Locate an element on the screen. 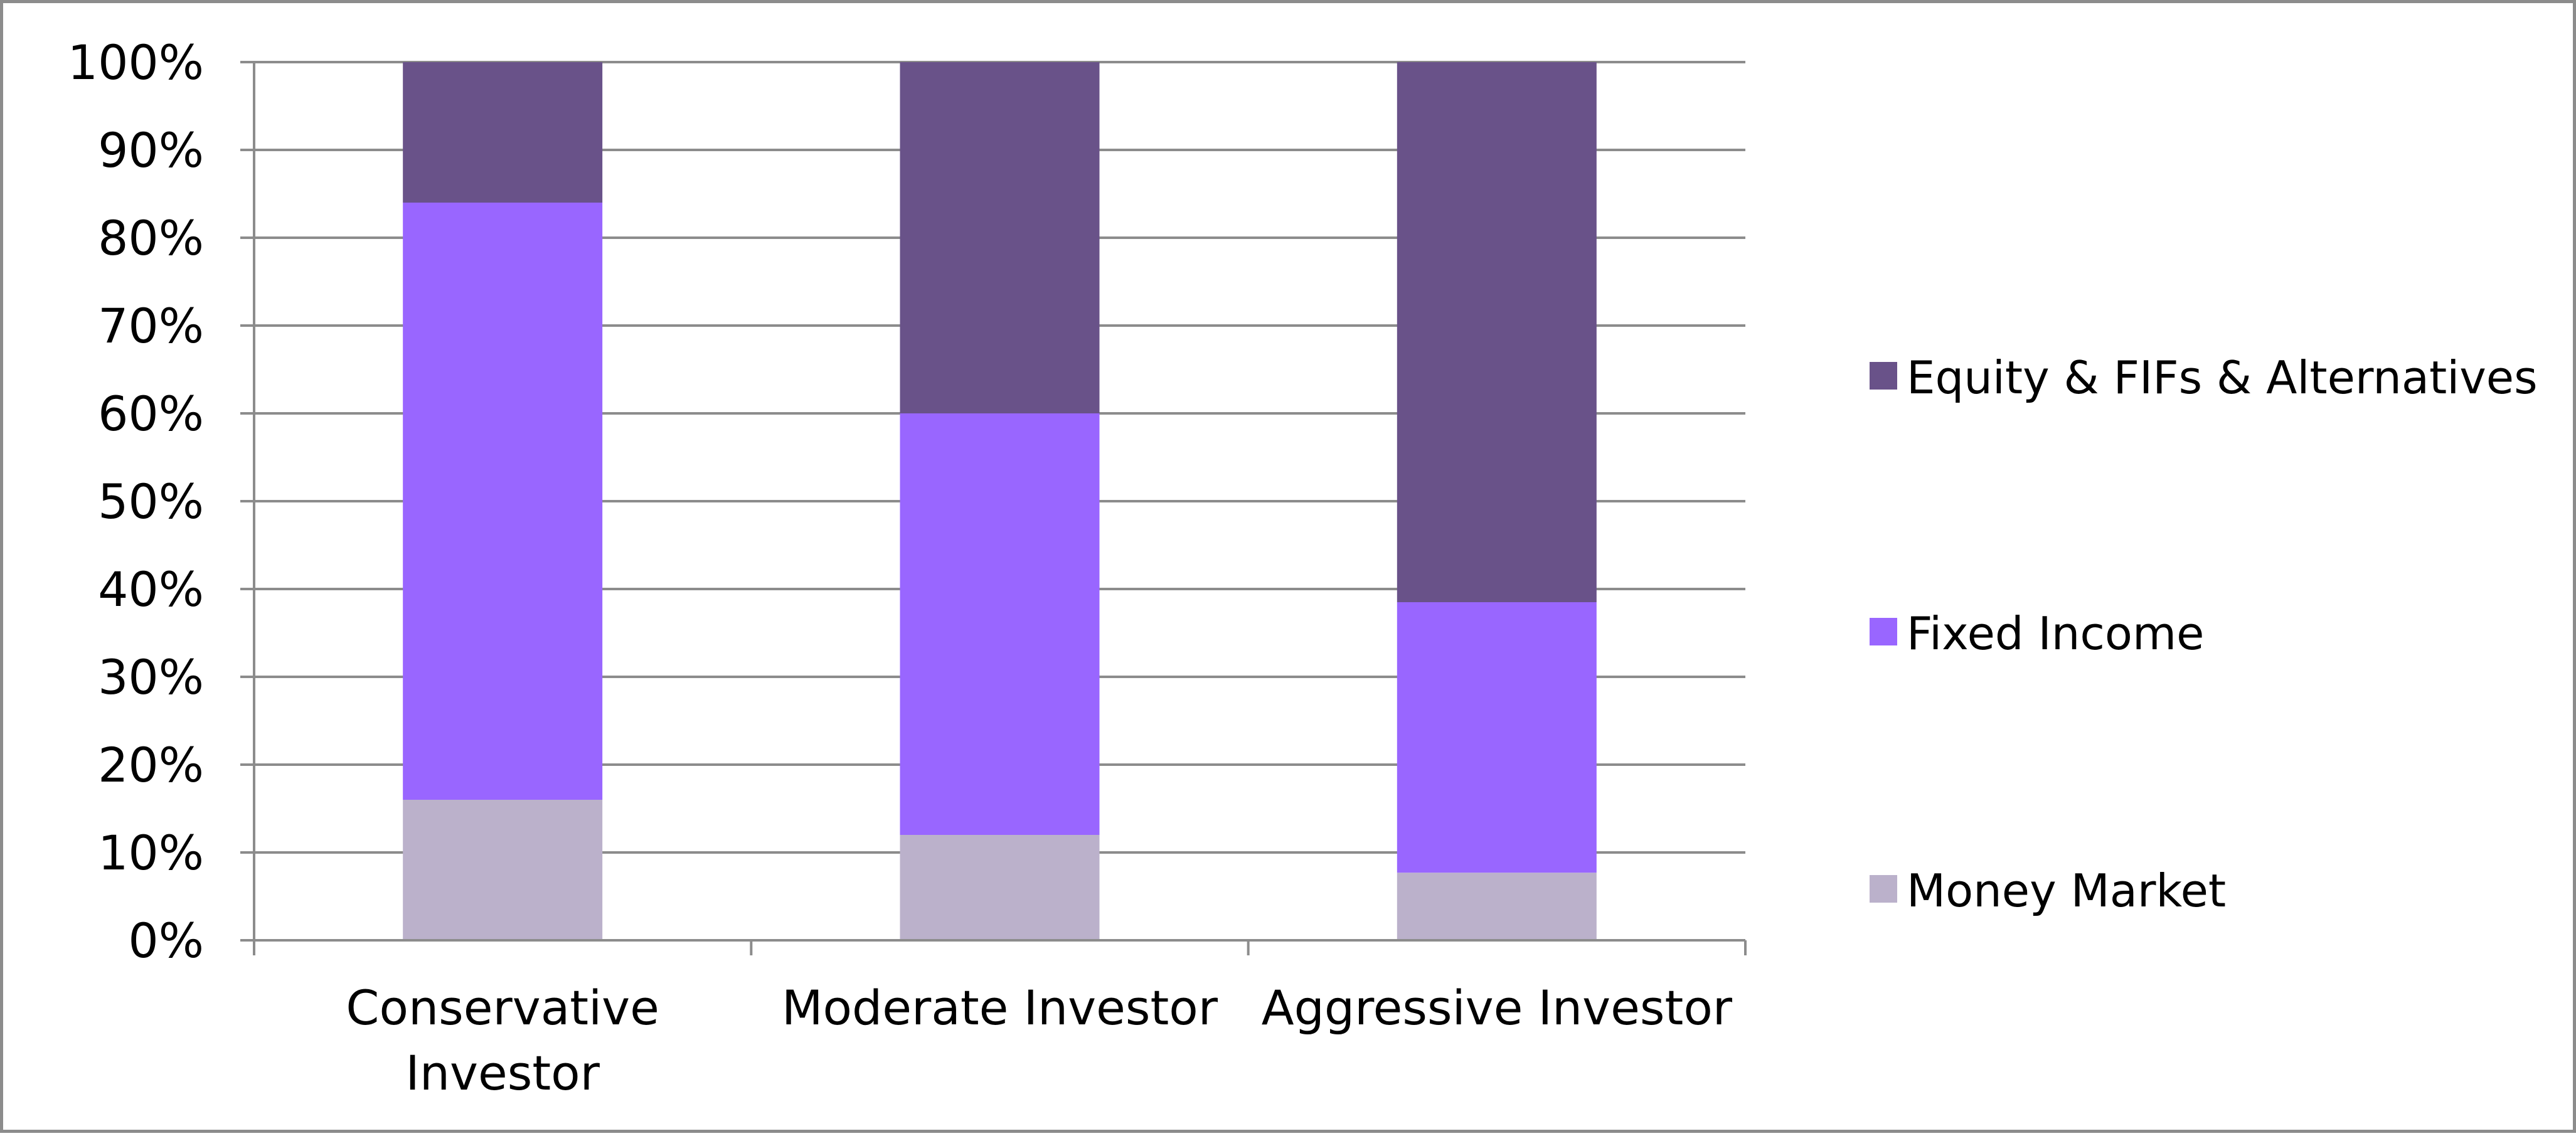 The width and height of the screenshot is (2576, 1136). y-tick-label: 30% is located at coordinates (151, 677).